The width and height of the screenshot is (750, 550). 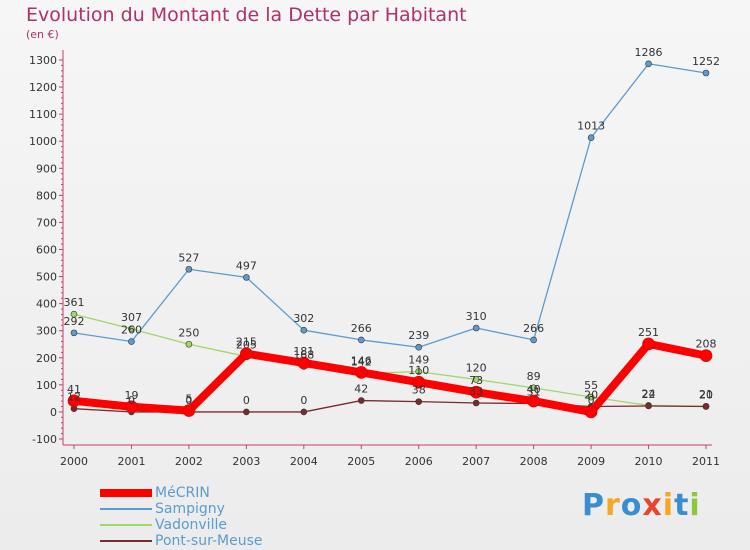 I want to click on x-tick-label: 2007, so click(x=476, y=461).